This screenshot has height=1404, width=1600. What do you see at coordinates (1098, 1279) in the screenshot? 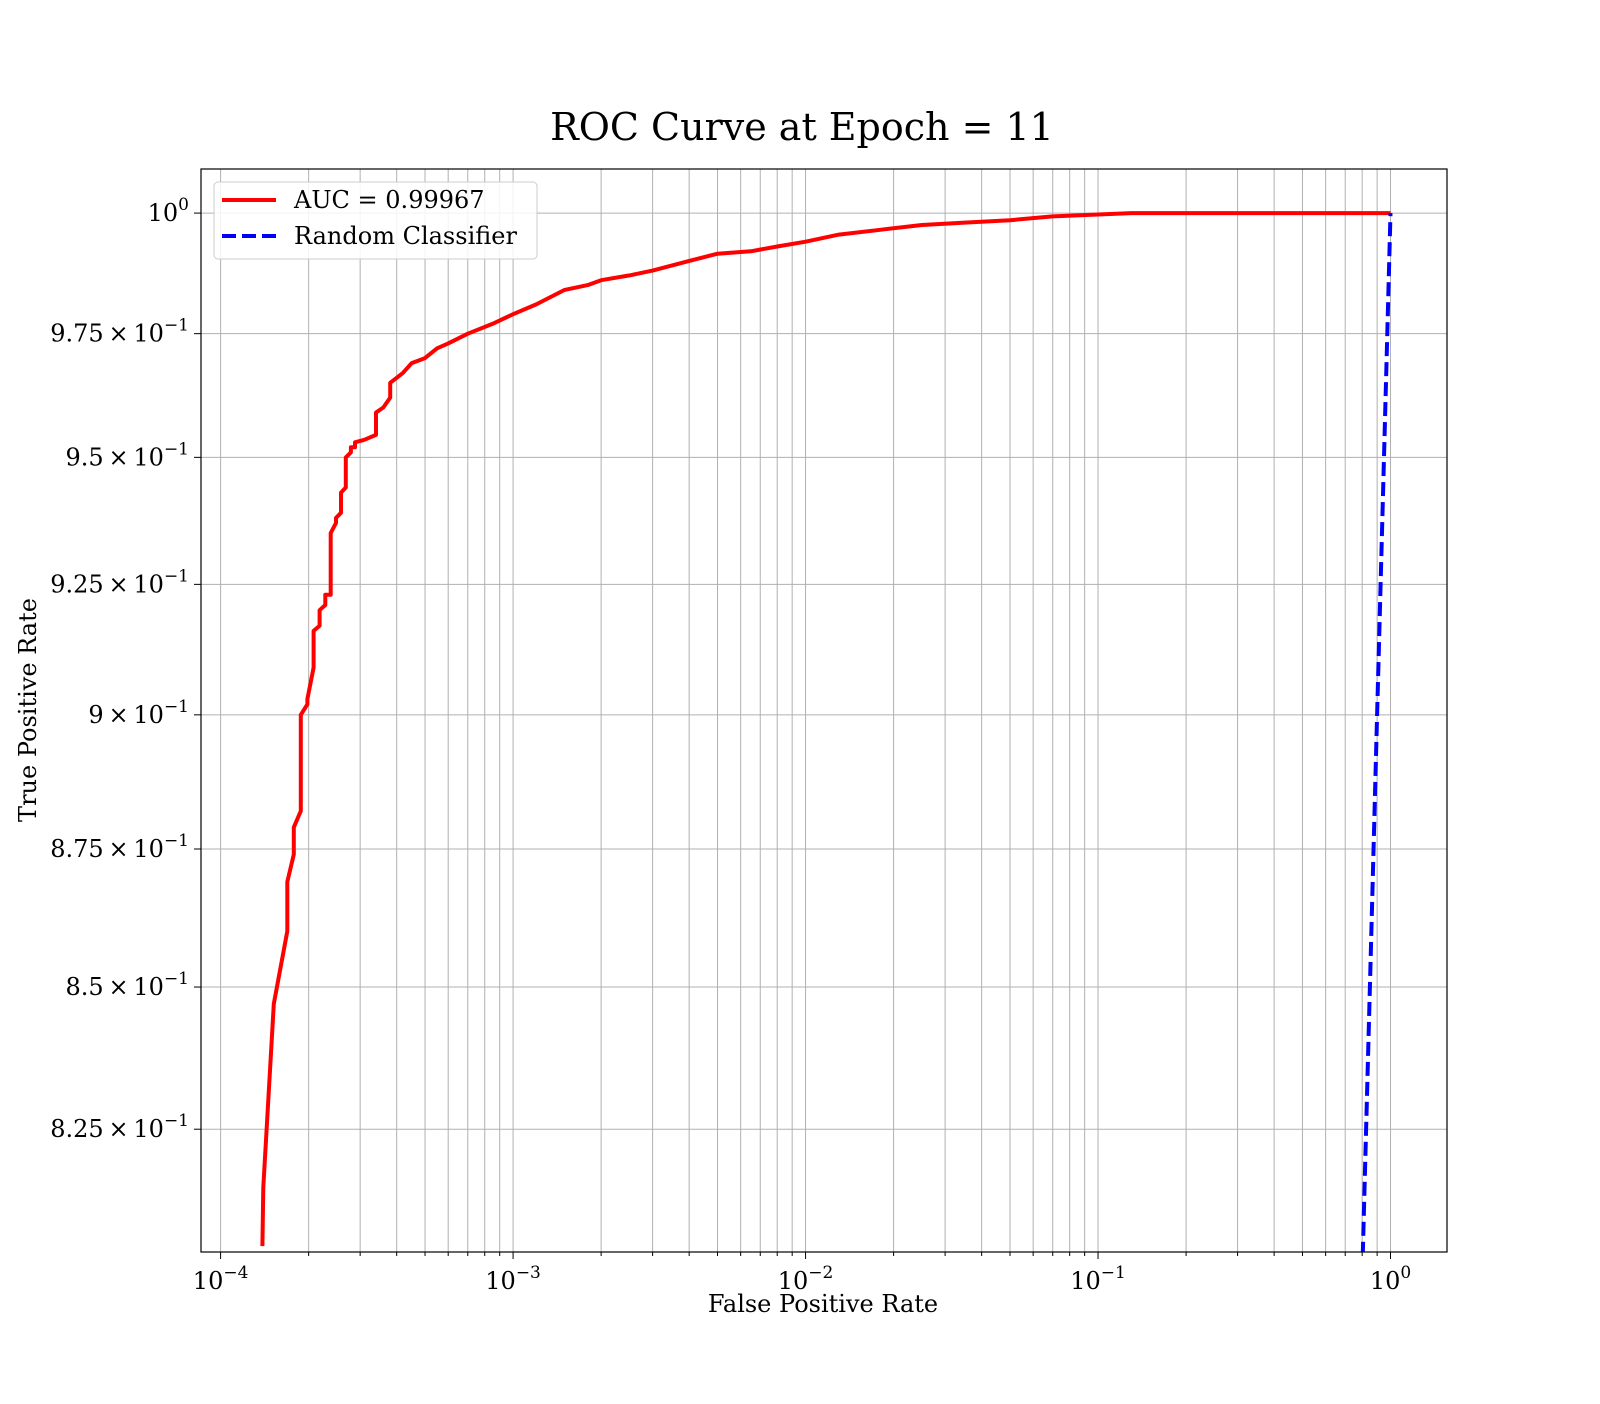
I see `x-tick-label: 10⁻¹` at bounding box center [1098, 1279].